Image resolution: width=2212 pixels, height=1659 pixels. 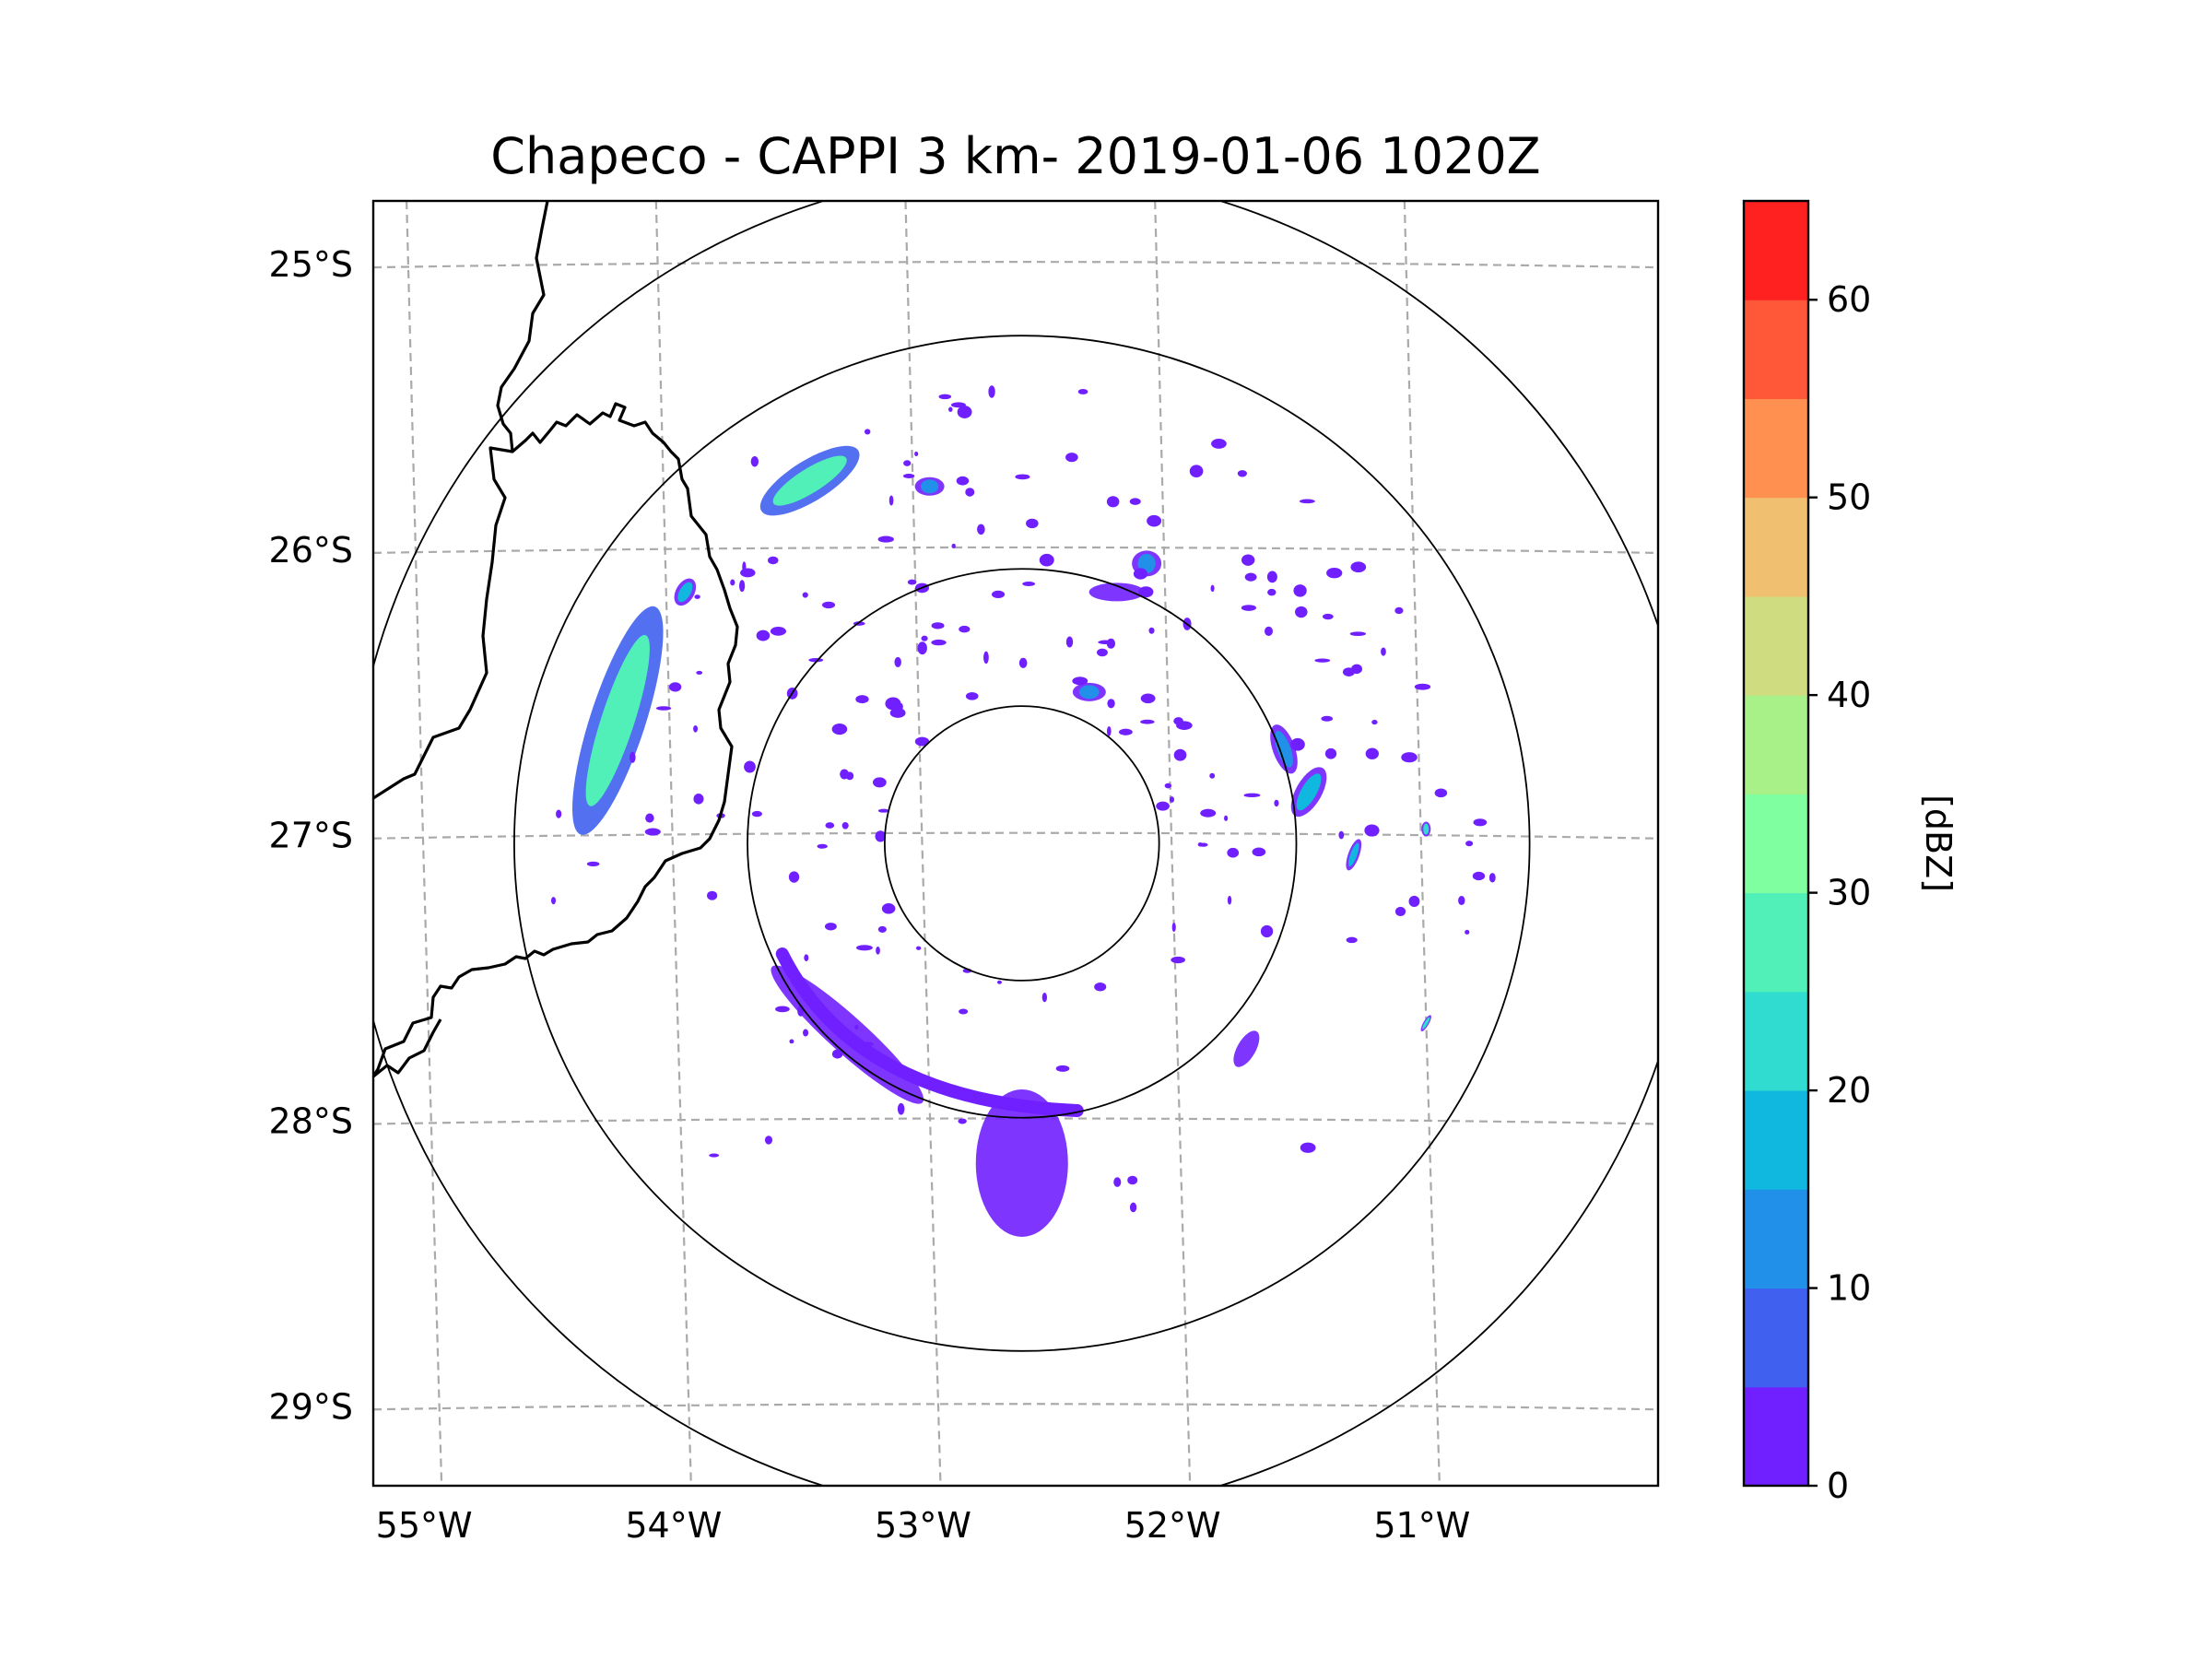 What do you see at coordinates (1849, 299) in the screenshot?
I see `colorbar-tick-label: 60` at bounding box center [1849, 299].